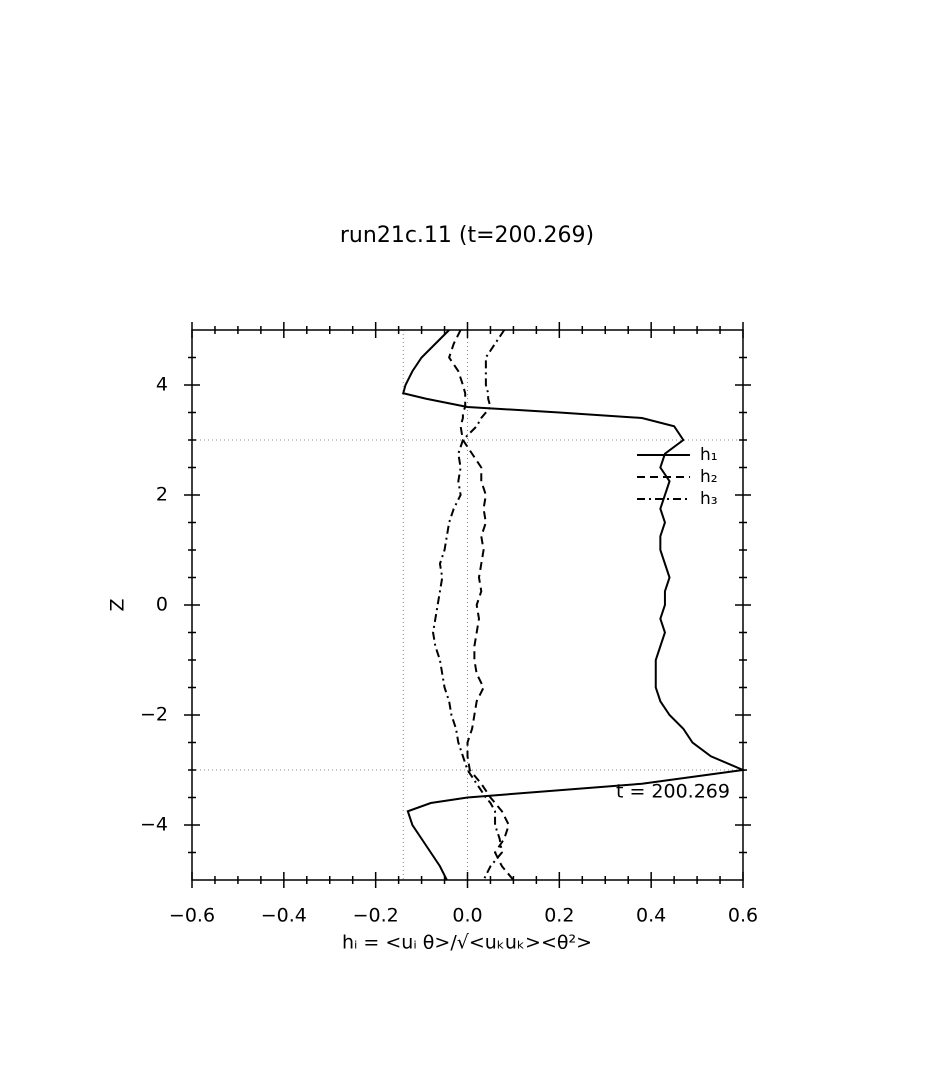 The width and height of the screenshot is (935, 1065). What do you see at coordinates (743, 916) in the screenshot?
I see `x-tick-label: 0.6` at bounding box center [743, 916].